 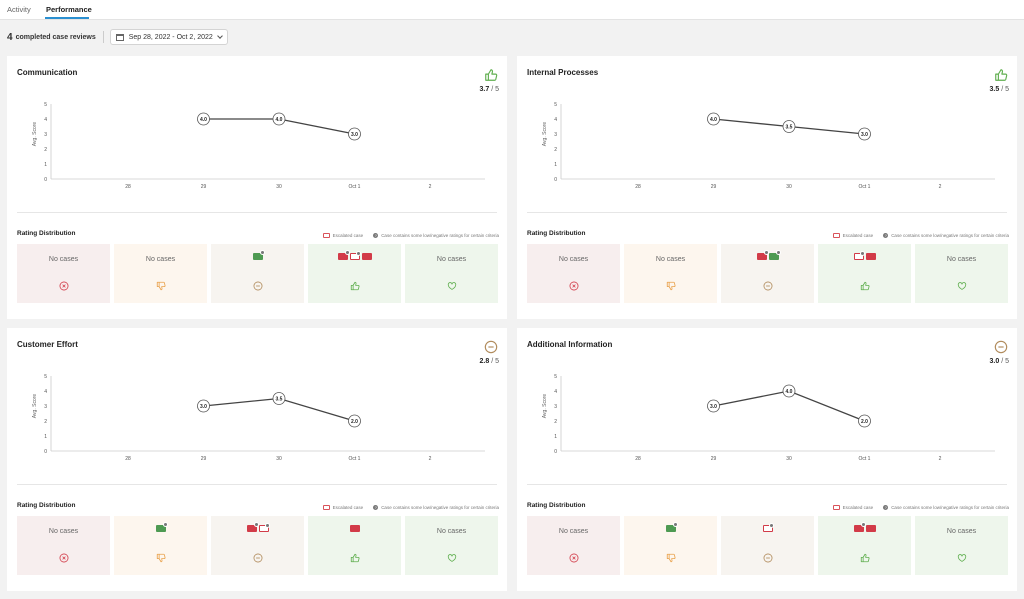 I want to click on no-cases-label: No cases, so click(x=573, y=259).